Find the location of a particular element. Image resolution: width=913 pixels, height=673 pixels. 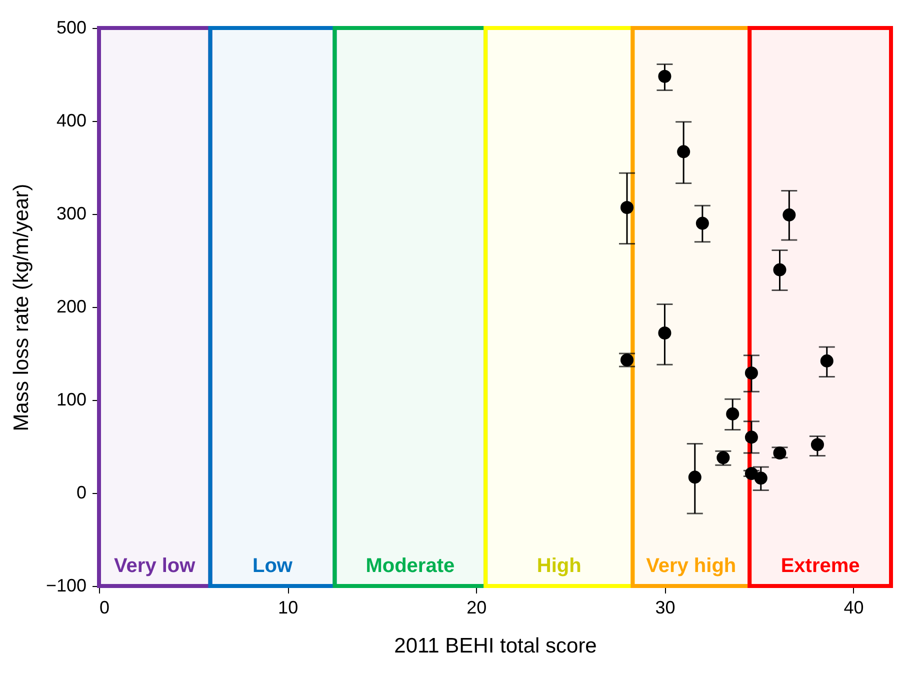

x-tick-label: 10 is located at coordinates (288, 608).